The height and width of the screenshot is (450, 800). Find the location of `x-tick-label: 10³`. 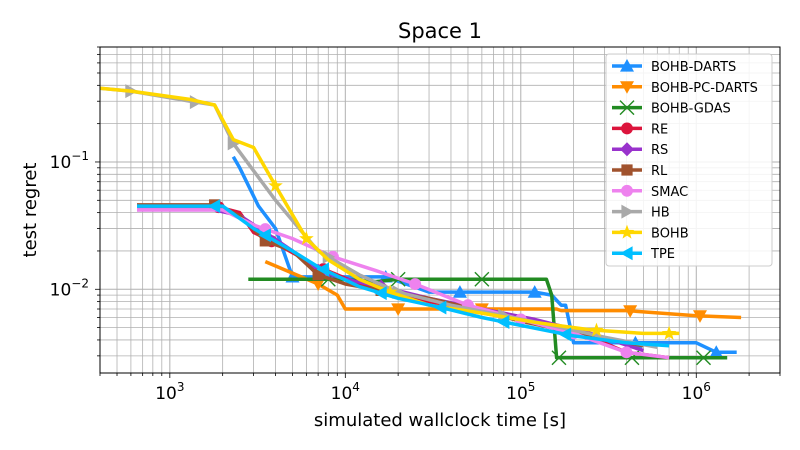

x-tick-label: 10³ is located at coordinates (169, 392).